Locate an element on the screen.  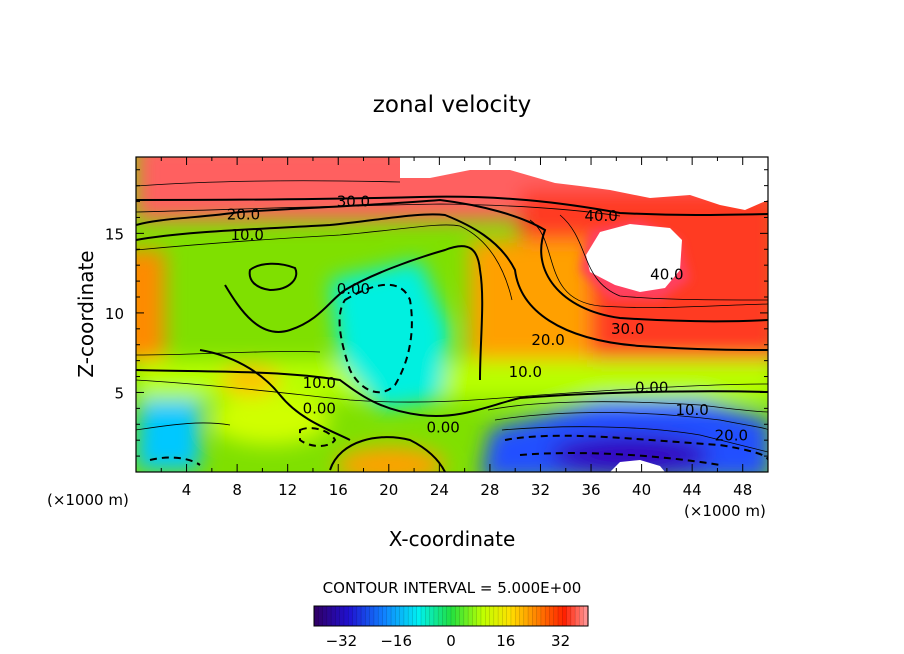
x-tick-label: 16 is located at coordinates (338, 490).